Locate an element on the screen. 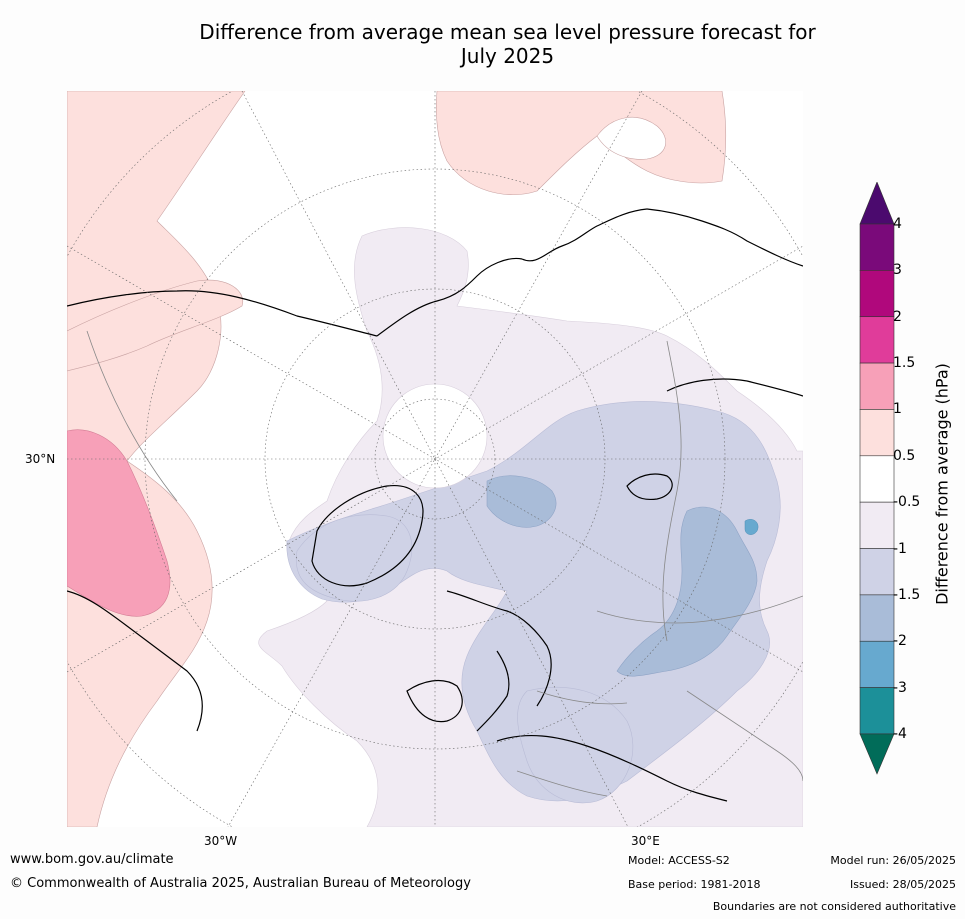 This screenshot has height=919, width=965. north-russia-negative-region is located at coordinates (521, 501).